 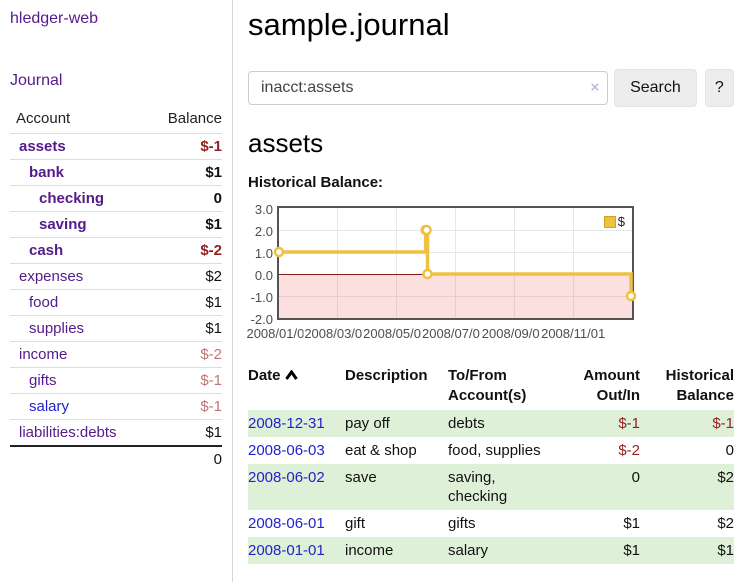 I want to click on chart-title: Historical Balance:, so click(x=316, y=182).